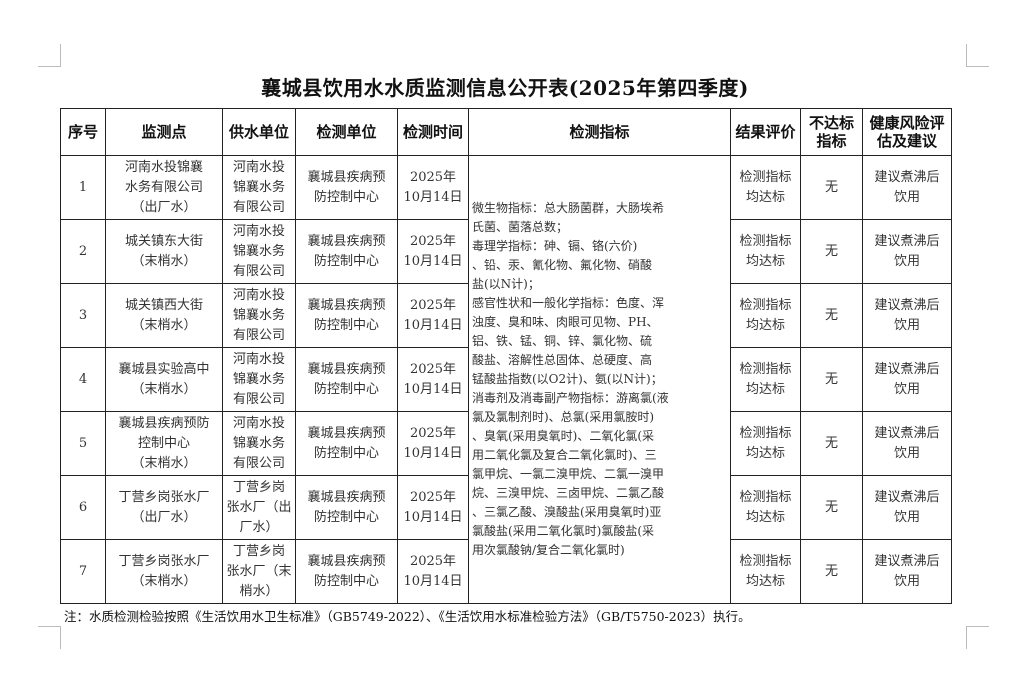 This screenshot has height=698, width=1026. What do you see at coordinates (164, 507) in the screenshot?
I see `cell-point: 丁营乡岗张水厂 （出厂水）` at bounding box center [164, 507].